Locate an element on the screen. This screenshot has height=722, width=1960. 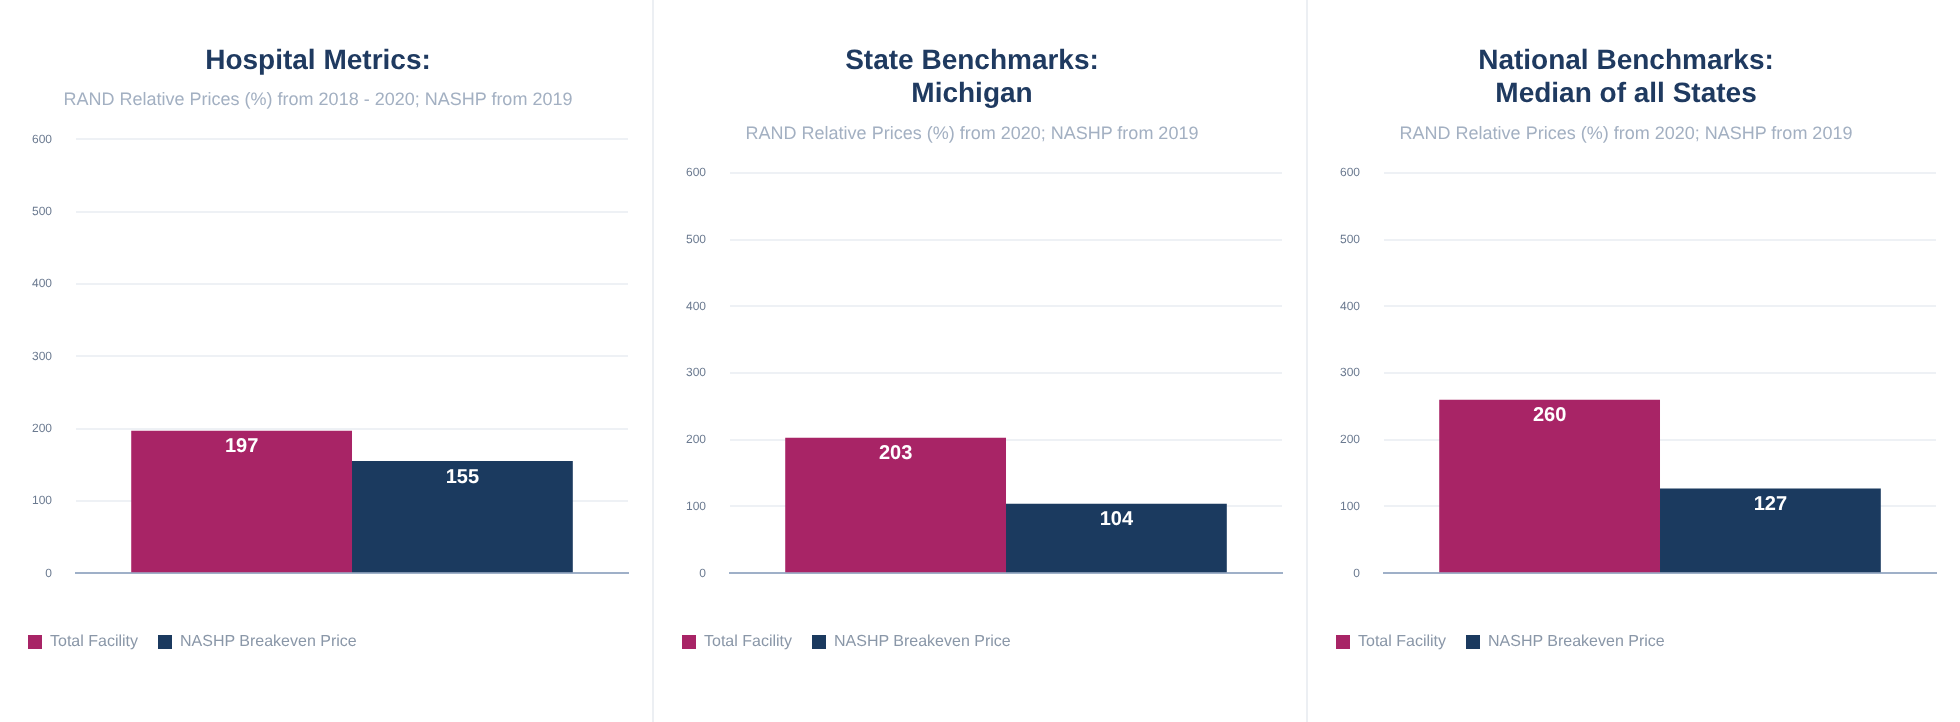
data-label: 203 is located at coordinates (896, 454).